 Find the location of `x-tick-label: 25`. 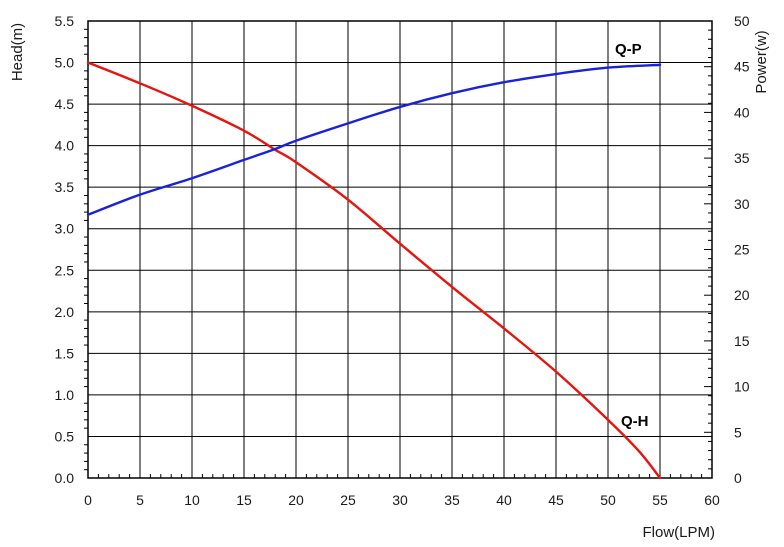

x-tick-label: 25 is located at coordinates (348, 500).